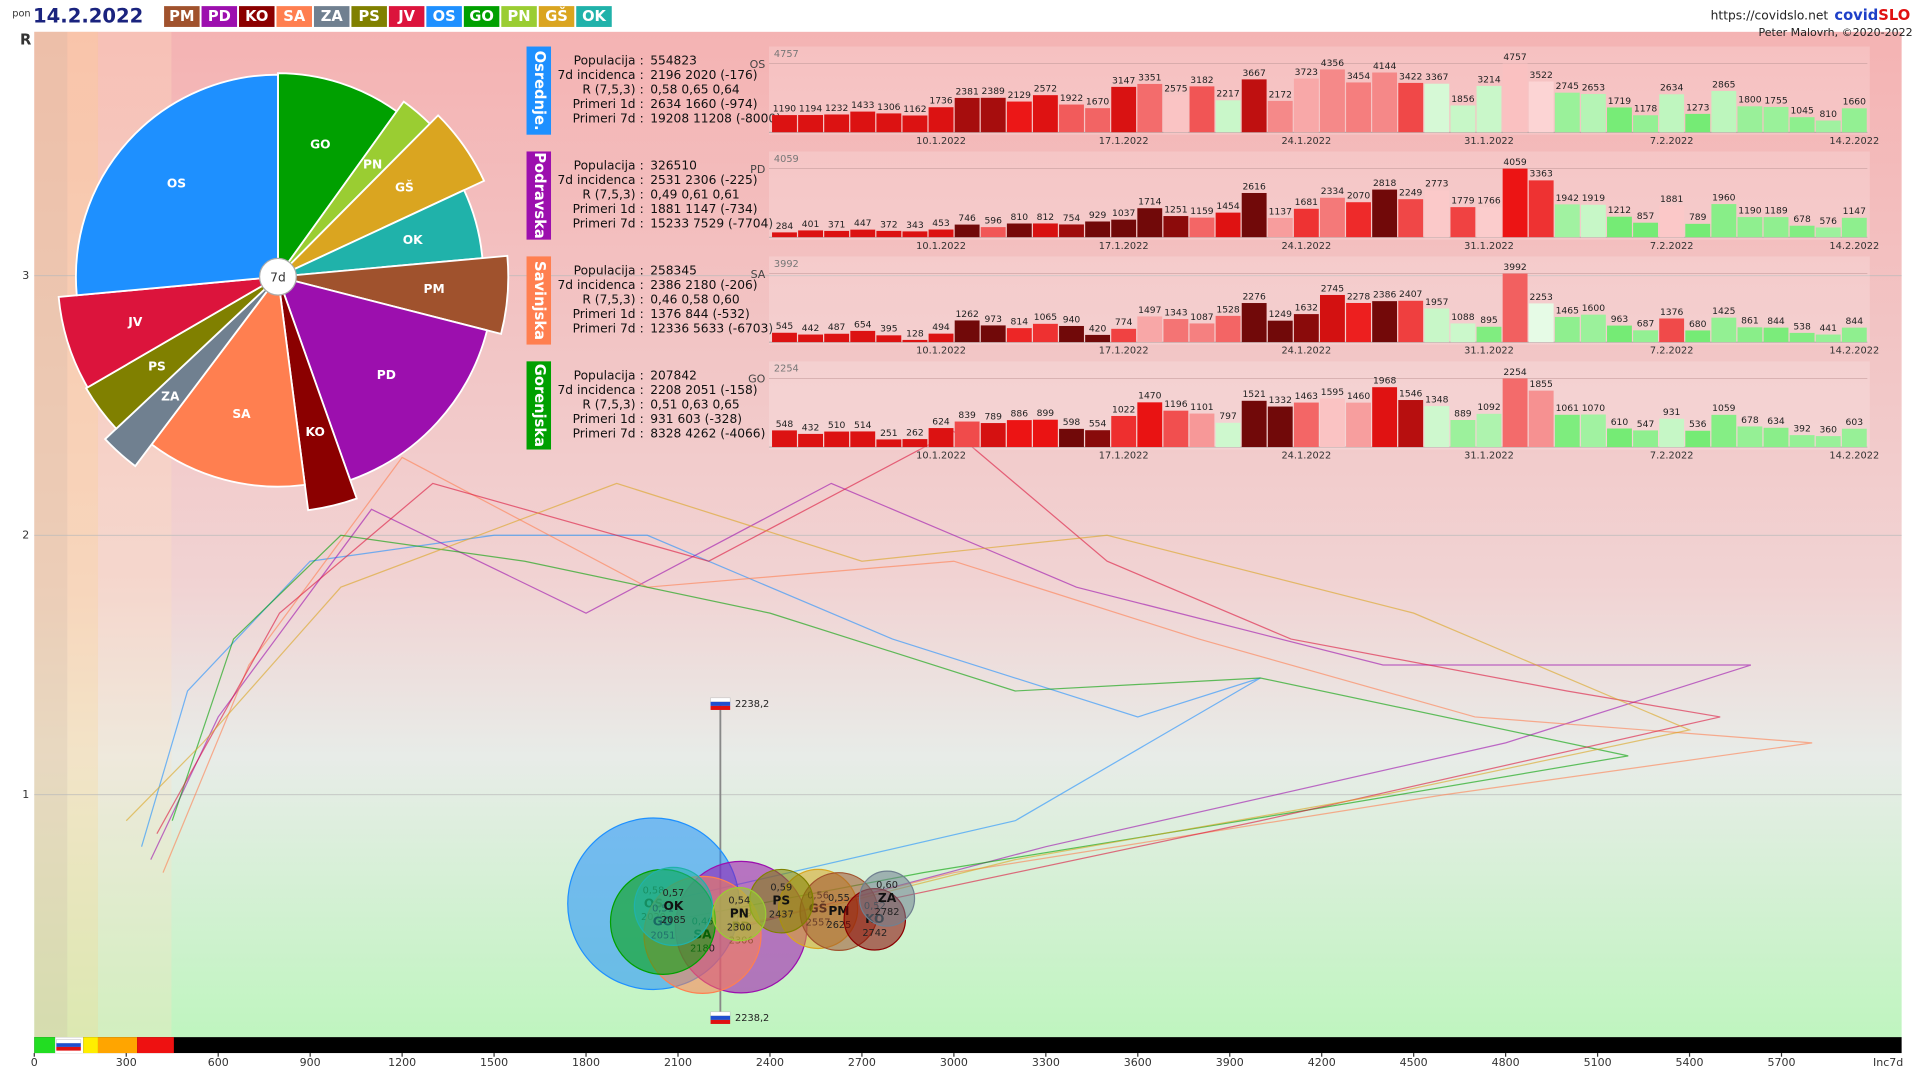 The width and height of the screenshot is (1920, 1080). I want to click on bar-label: 1162, so click(914, 109).